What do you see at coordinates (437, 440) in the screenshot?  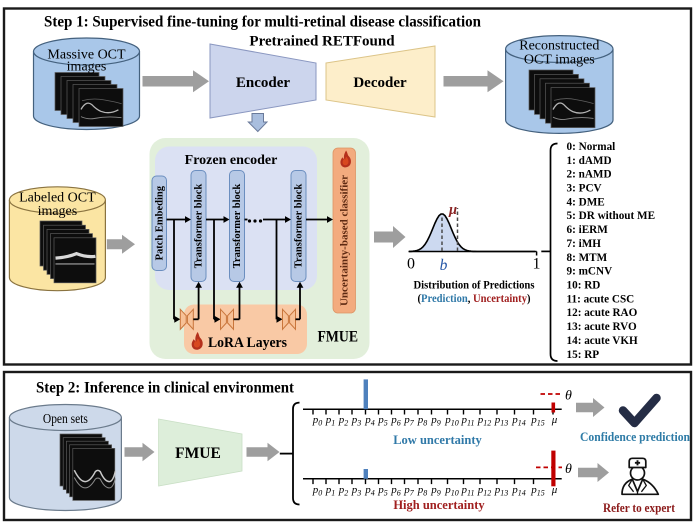 I see `svg-text: Low uncertainty` at bounding box center [437, 440].